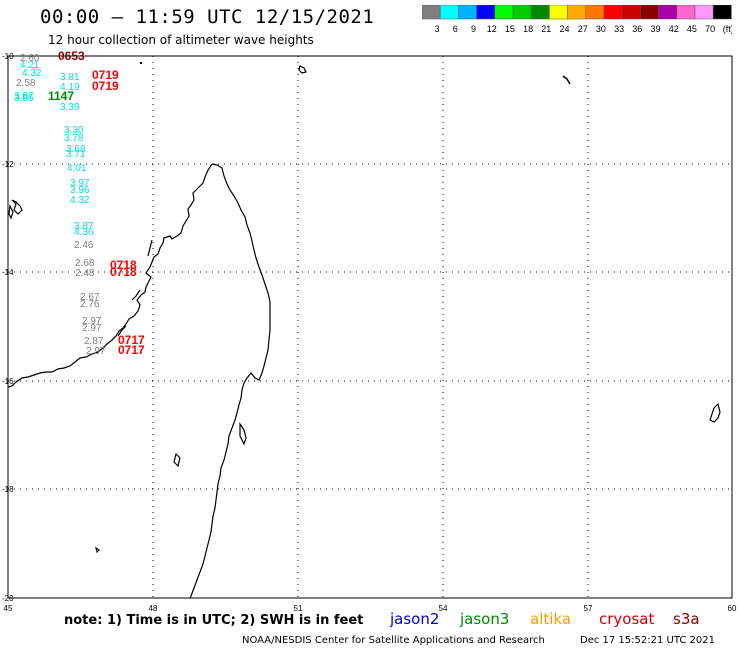 This screenshot has width=740, height=650. Describe the element at coordinates (8, 608) in the screenshot. I see `lon-tick-label: 45` at that location.